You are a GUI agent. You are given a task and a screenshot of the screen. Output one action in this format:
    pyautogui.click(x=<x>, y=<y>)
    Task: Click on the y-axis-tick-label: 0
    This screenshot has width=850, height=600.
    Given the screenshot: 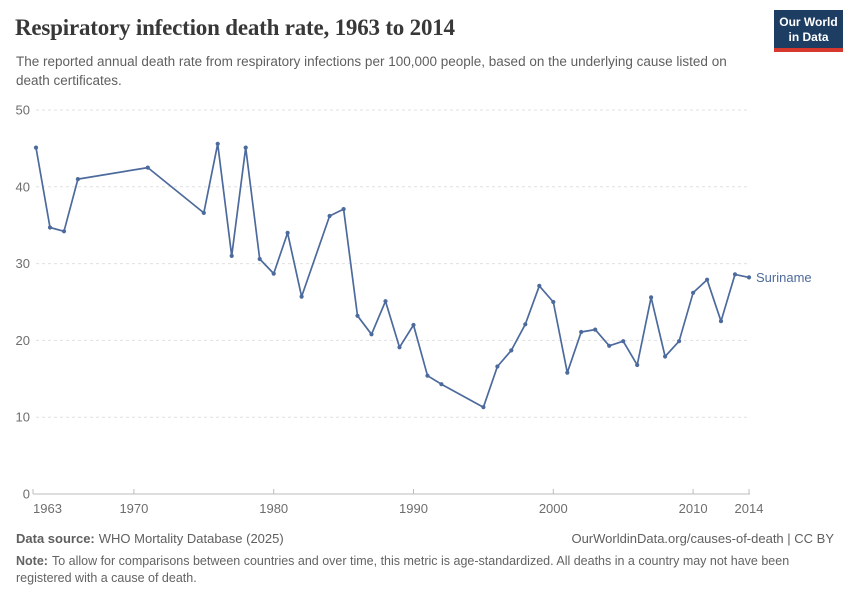 What is the action you would take?
    pyautogui.click(x=26, y=494)
    